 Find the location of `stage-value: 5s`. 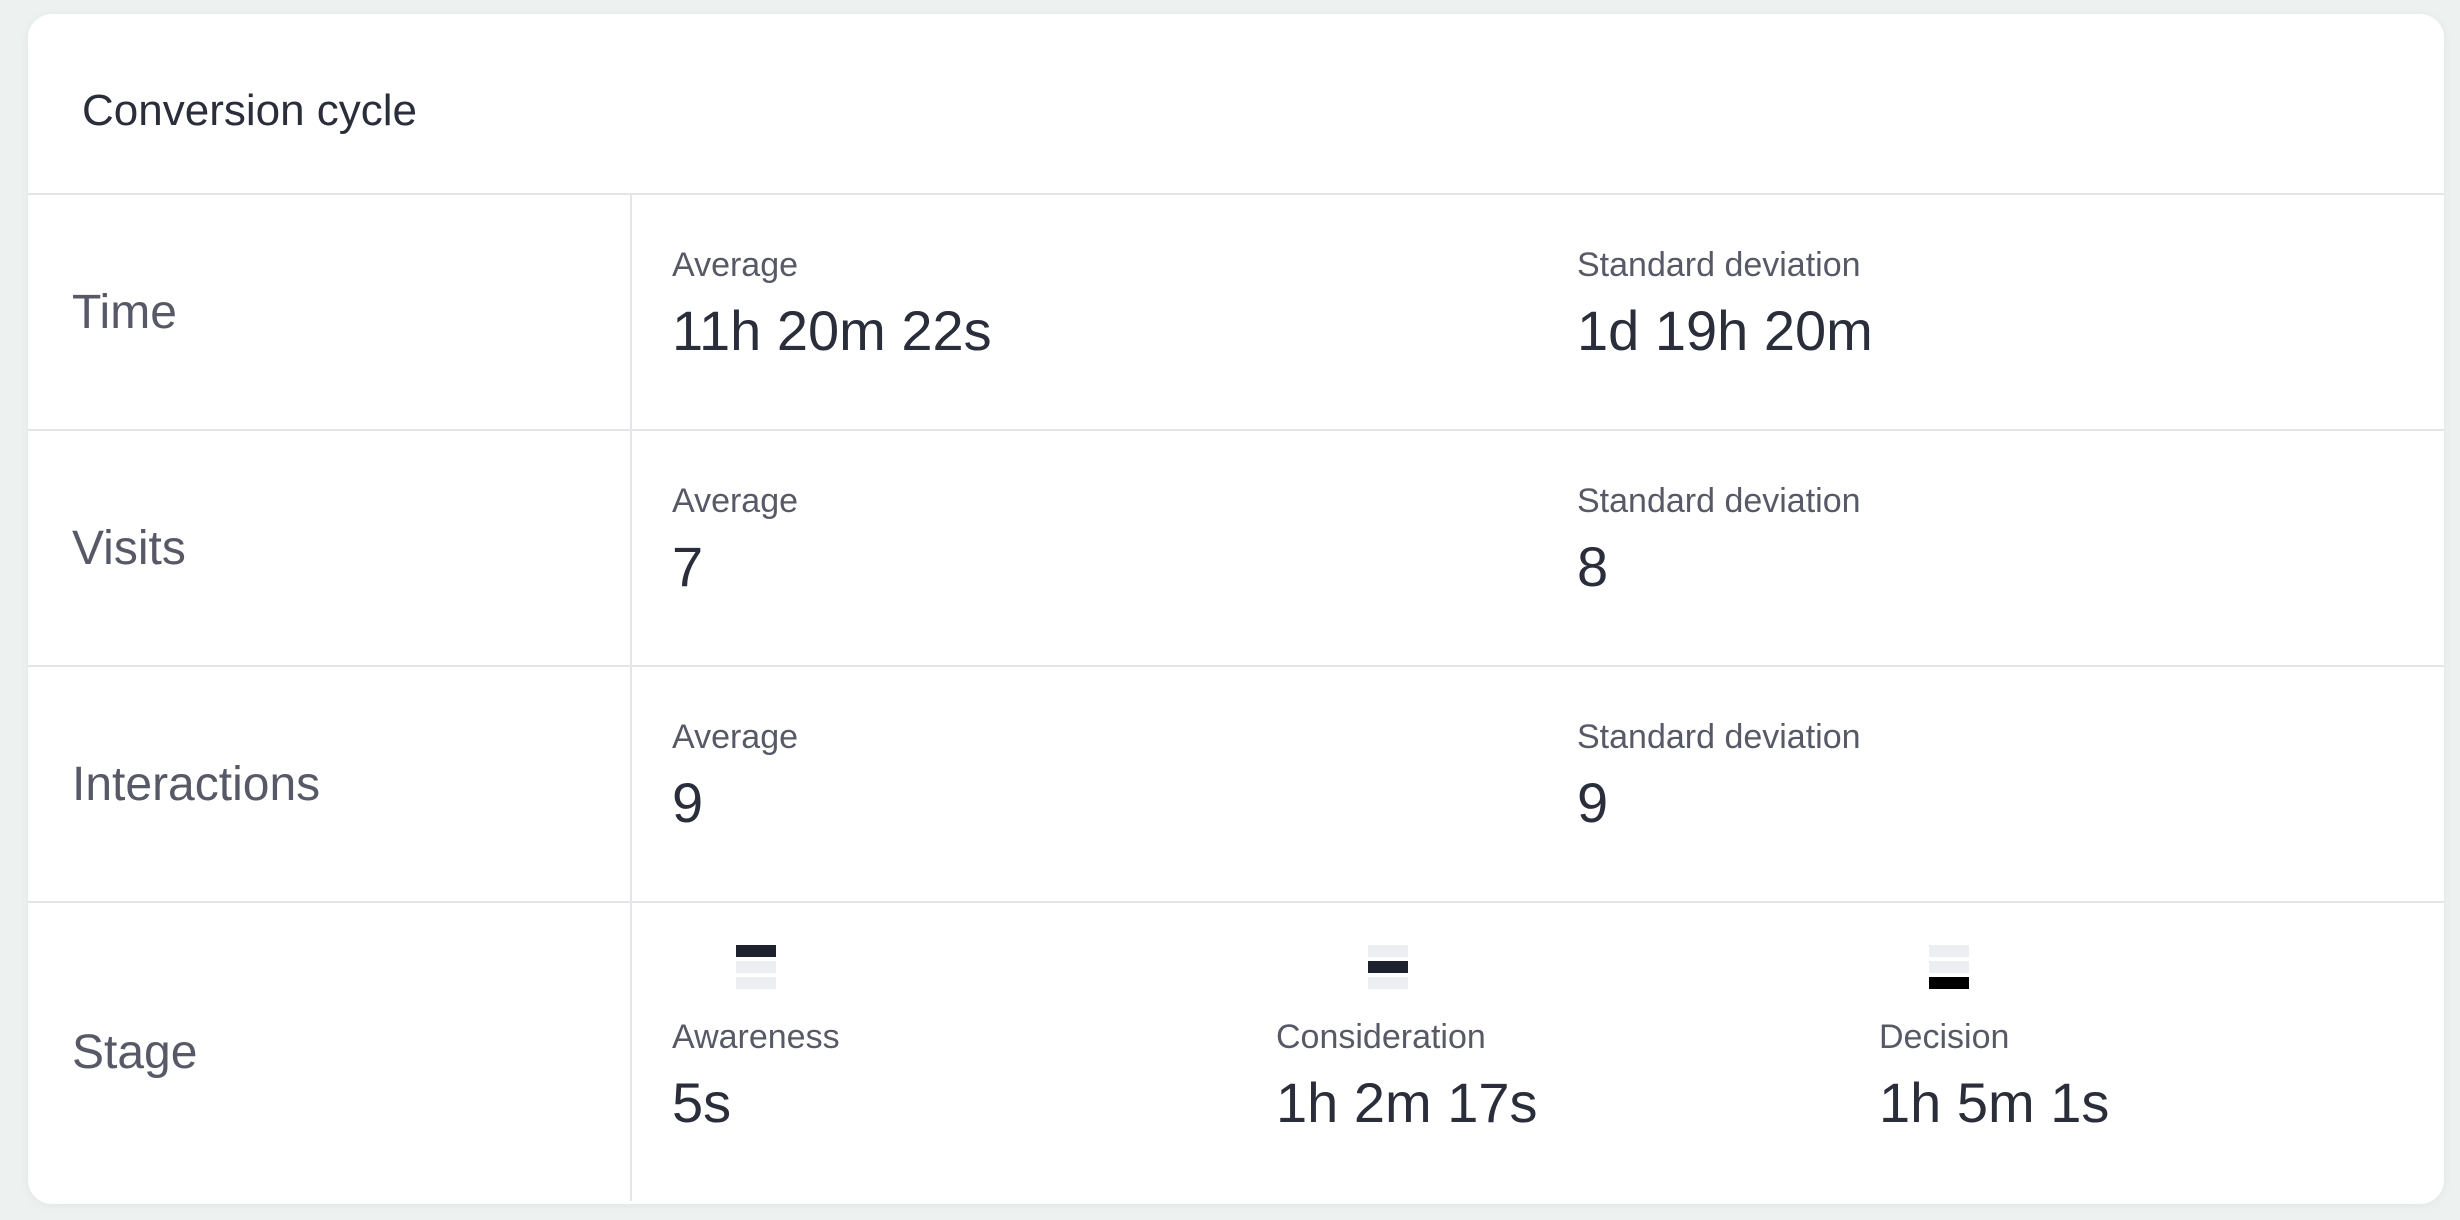

stage-value: 5s is located at coordinates (702, 1102).